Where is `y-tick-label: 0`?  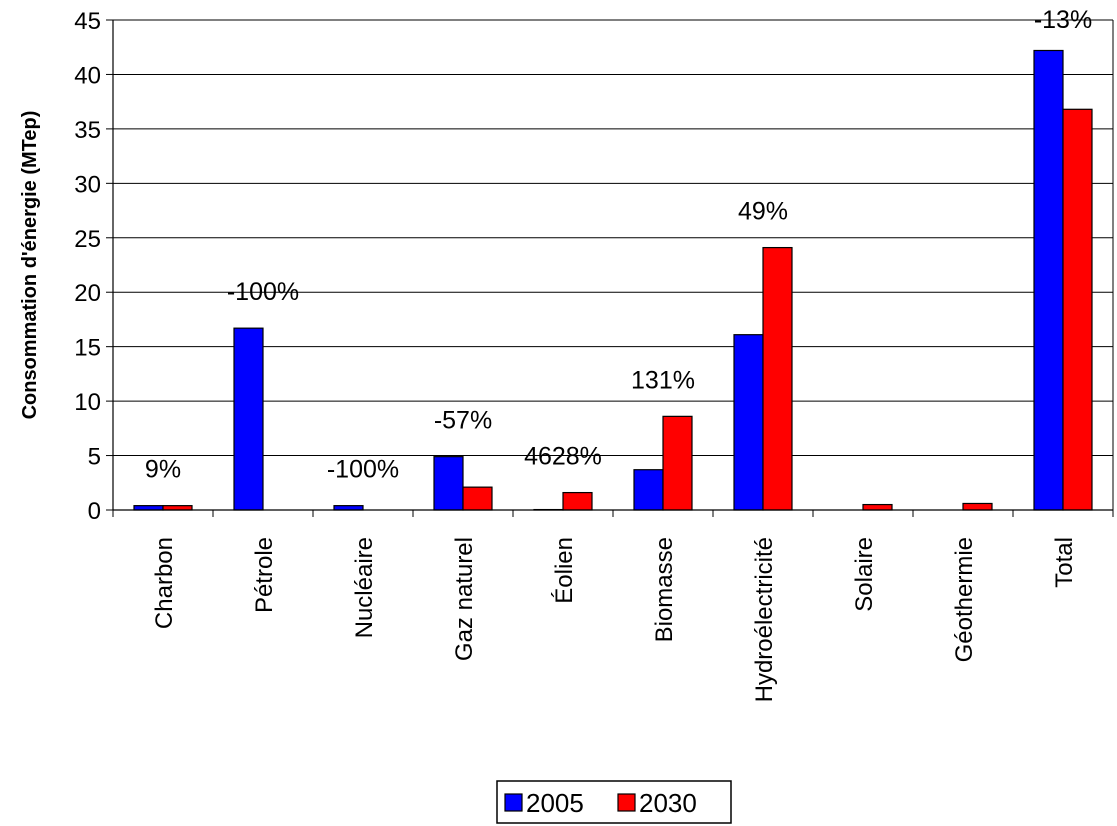
y-tick-label: 0 is located at coordinates (94, 511).